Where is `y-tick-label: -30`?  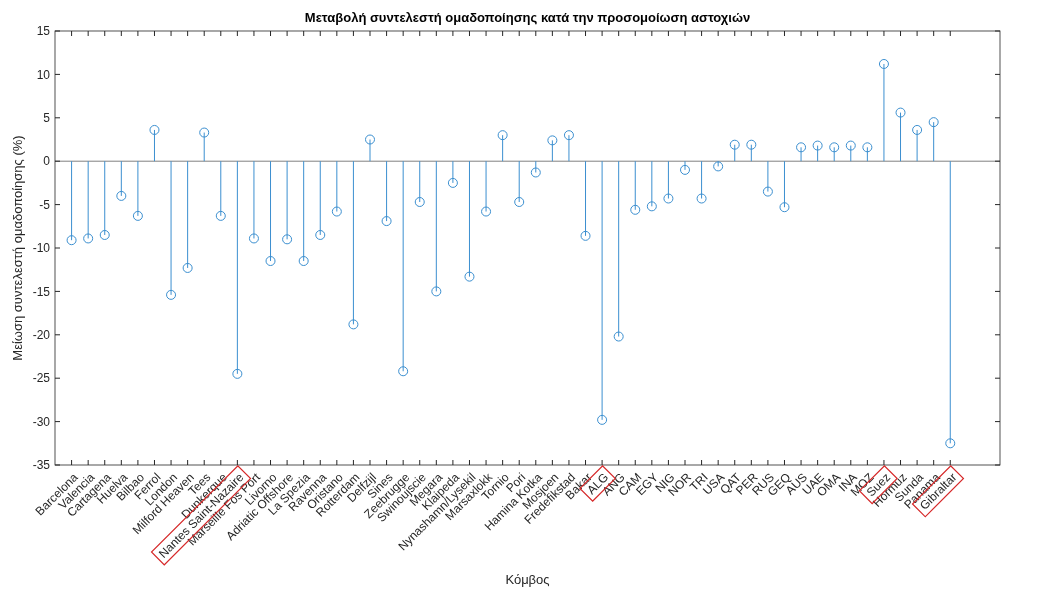 y-tick-label: -30 is located at coordinates (41, 421).